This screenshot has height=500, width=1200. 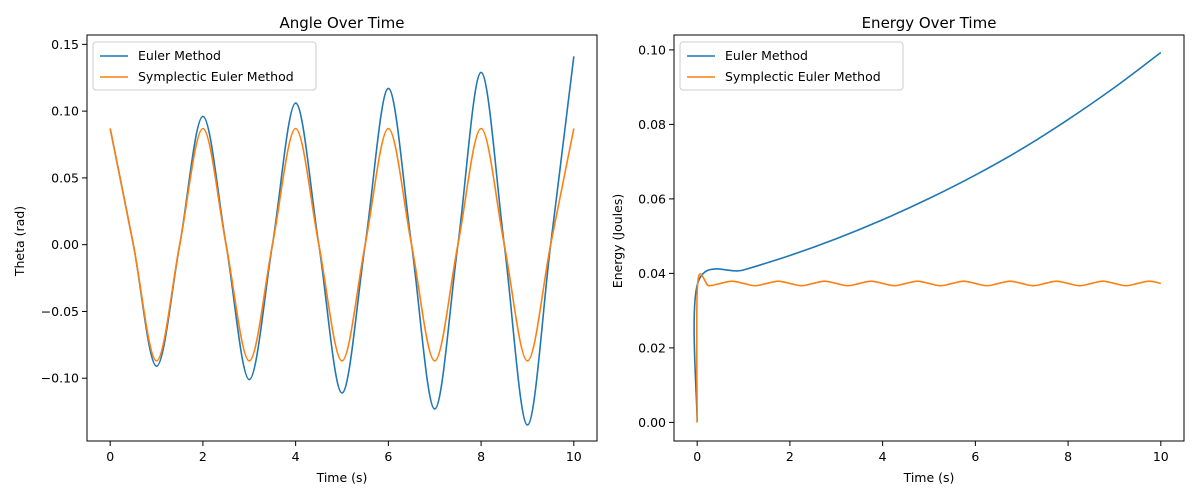 What do you see at coordinates (296, 456) in the screenshot?
I see `angle-xtick-label: 4` at bounding box center [296, 456].